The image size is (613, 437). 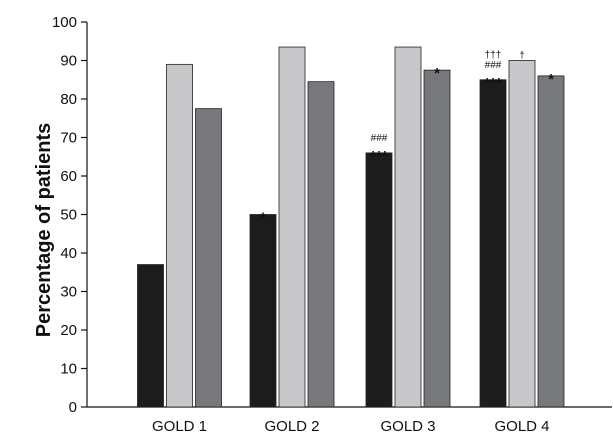 I want to click on x-tick-label: GOLD 3, so click(x=407, y=426).